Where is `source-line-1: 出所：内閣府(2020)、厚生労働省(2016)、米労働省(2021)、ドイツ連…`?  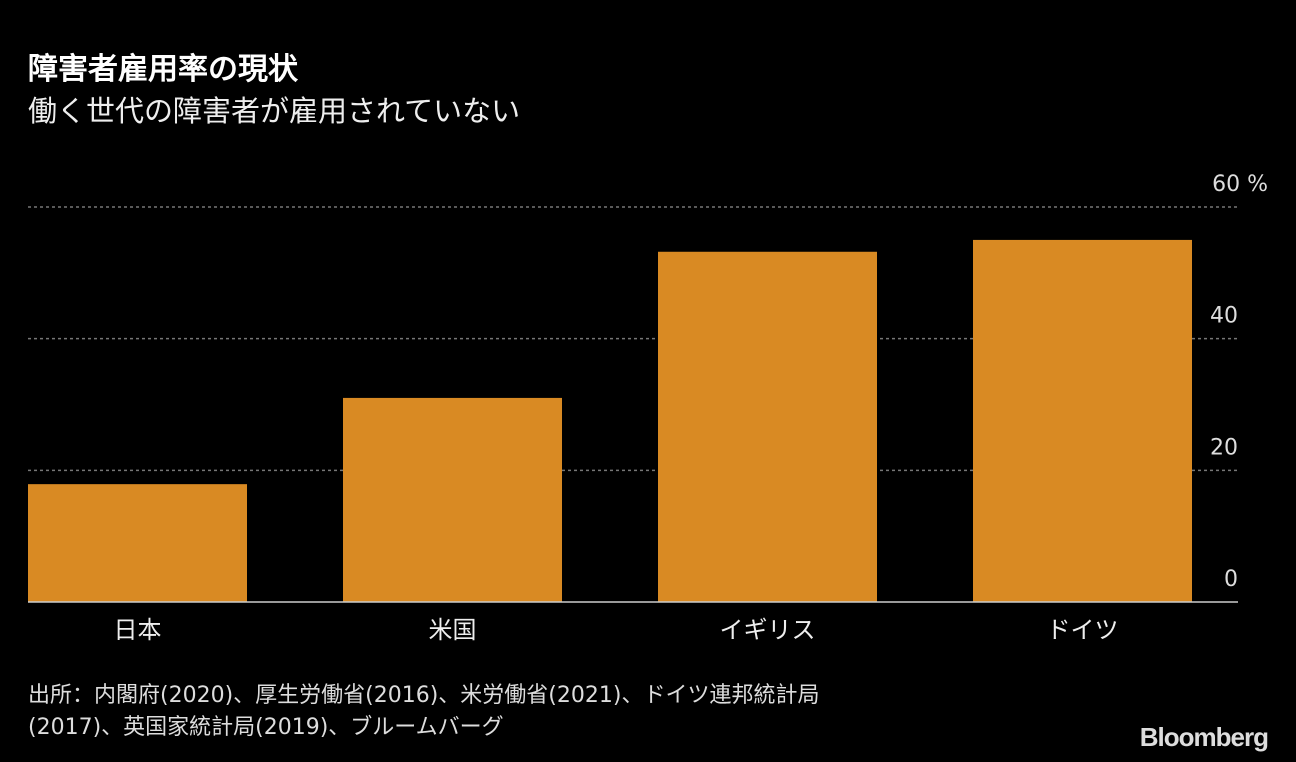
source-line-1: 出所：内閣府(2020)、厚生労働省(2016)、米労働省(2021)、ドイツ連… is located at coordinates (424, 695).